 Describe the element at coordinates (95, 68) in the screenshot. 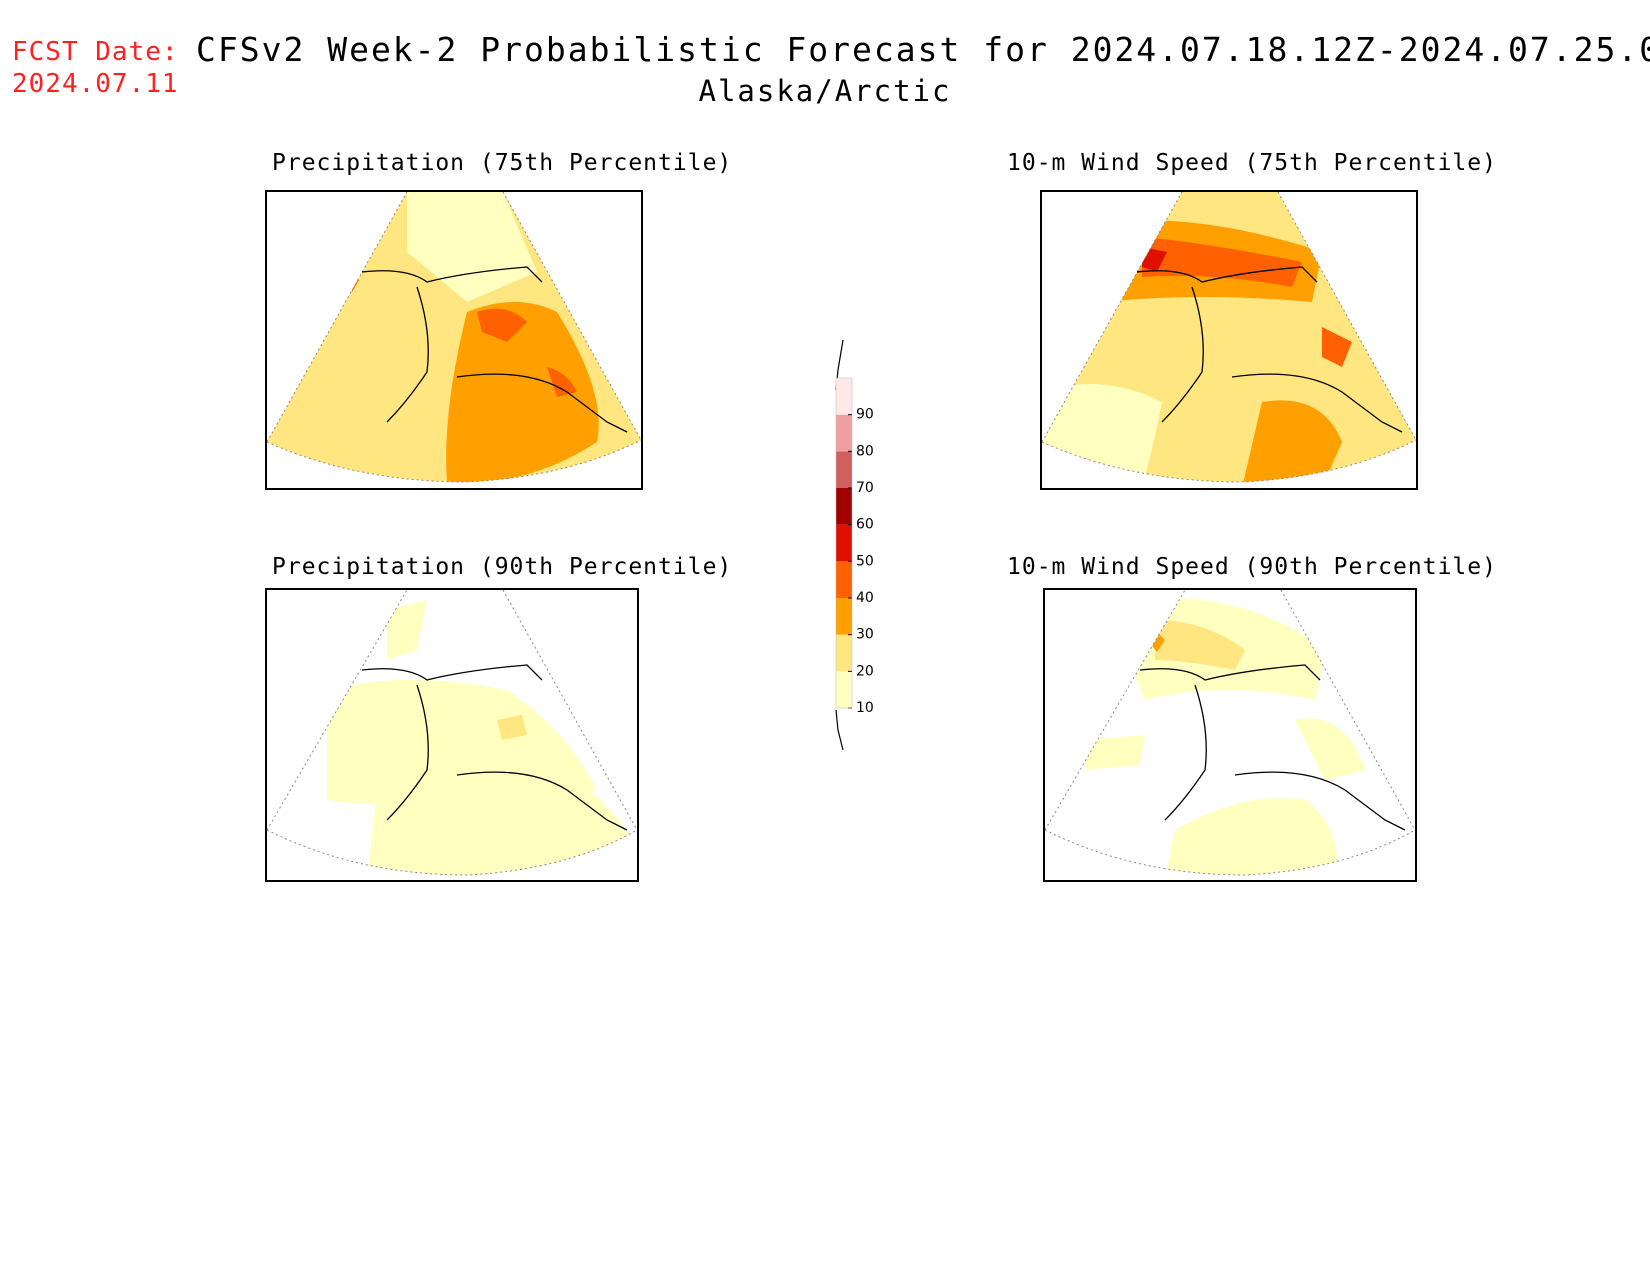

I see `forecast-date-block: FCST Date: 2024.07.11` at that location.